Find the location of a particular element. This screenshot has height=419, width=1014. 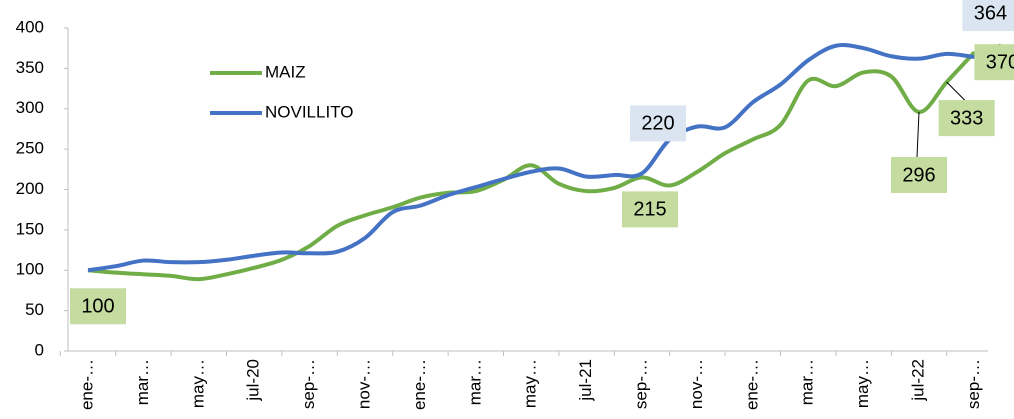

y-tick-label: 300 is located at coordinates (30, 107).